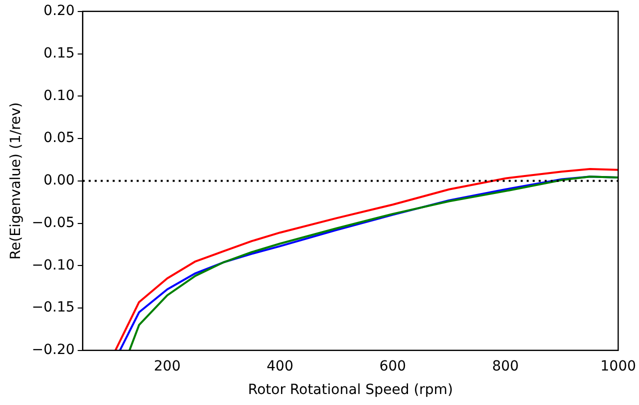 The image size is (639, 405). What do you see at coordinates (59, 96) in the screenshot?
I see `y-tick-label: 0.10` at bounding box center [59, 96].